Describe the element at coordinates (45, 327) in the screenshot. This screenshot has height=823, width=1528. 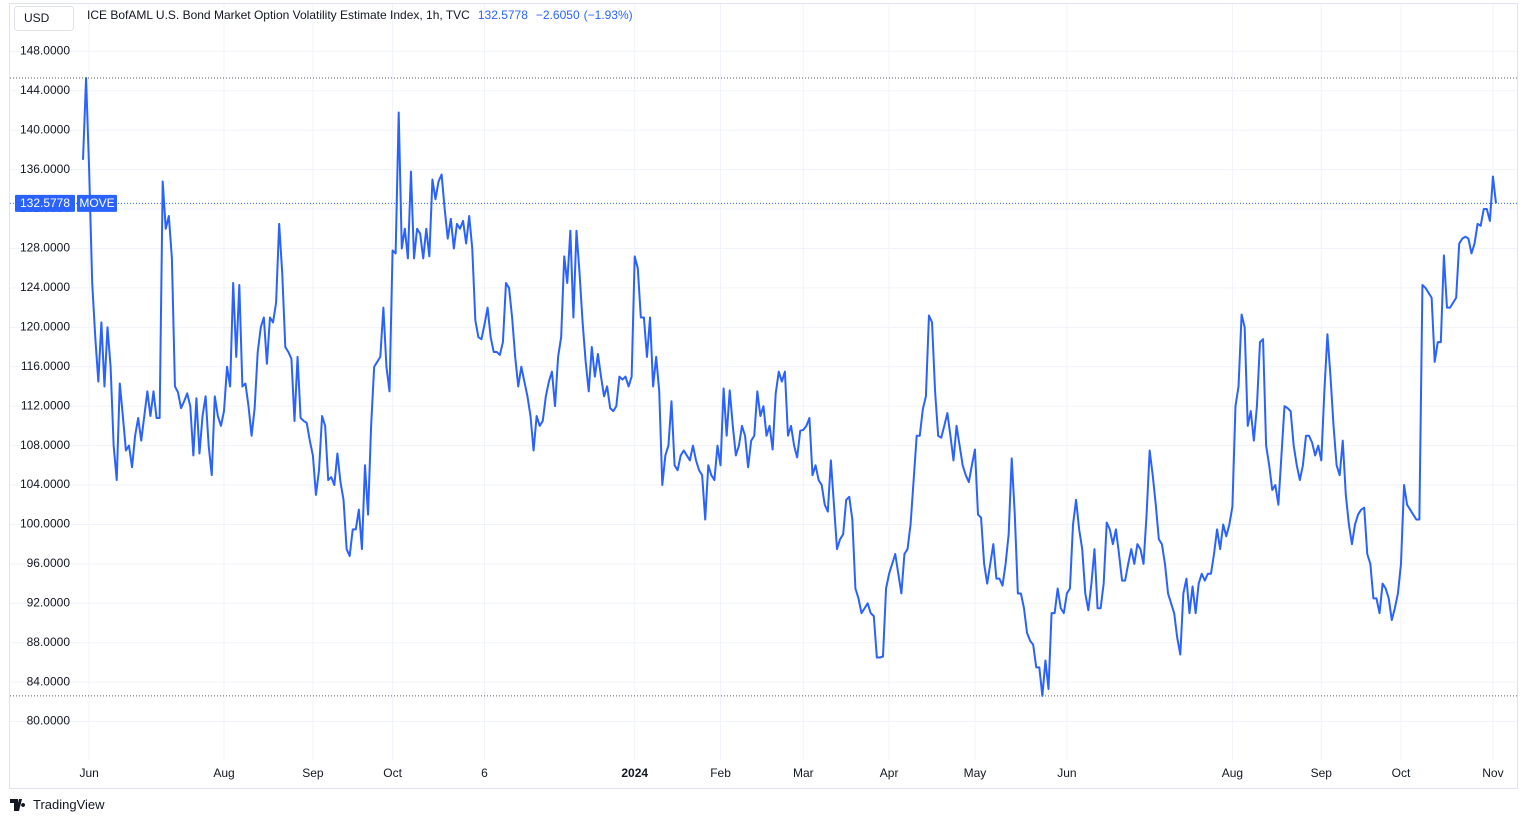
I see `y-tick-label: 120.0000` at that location.